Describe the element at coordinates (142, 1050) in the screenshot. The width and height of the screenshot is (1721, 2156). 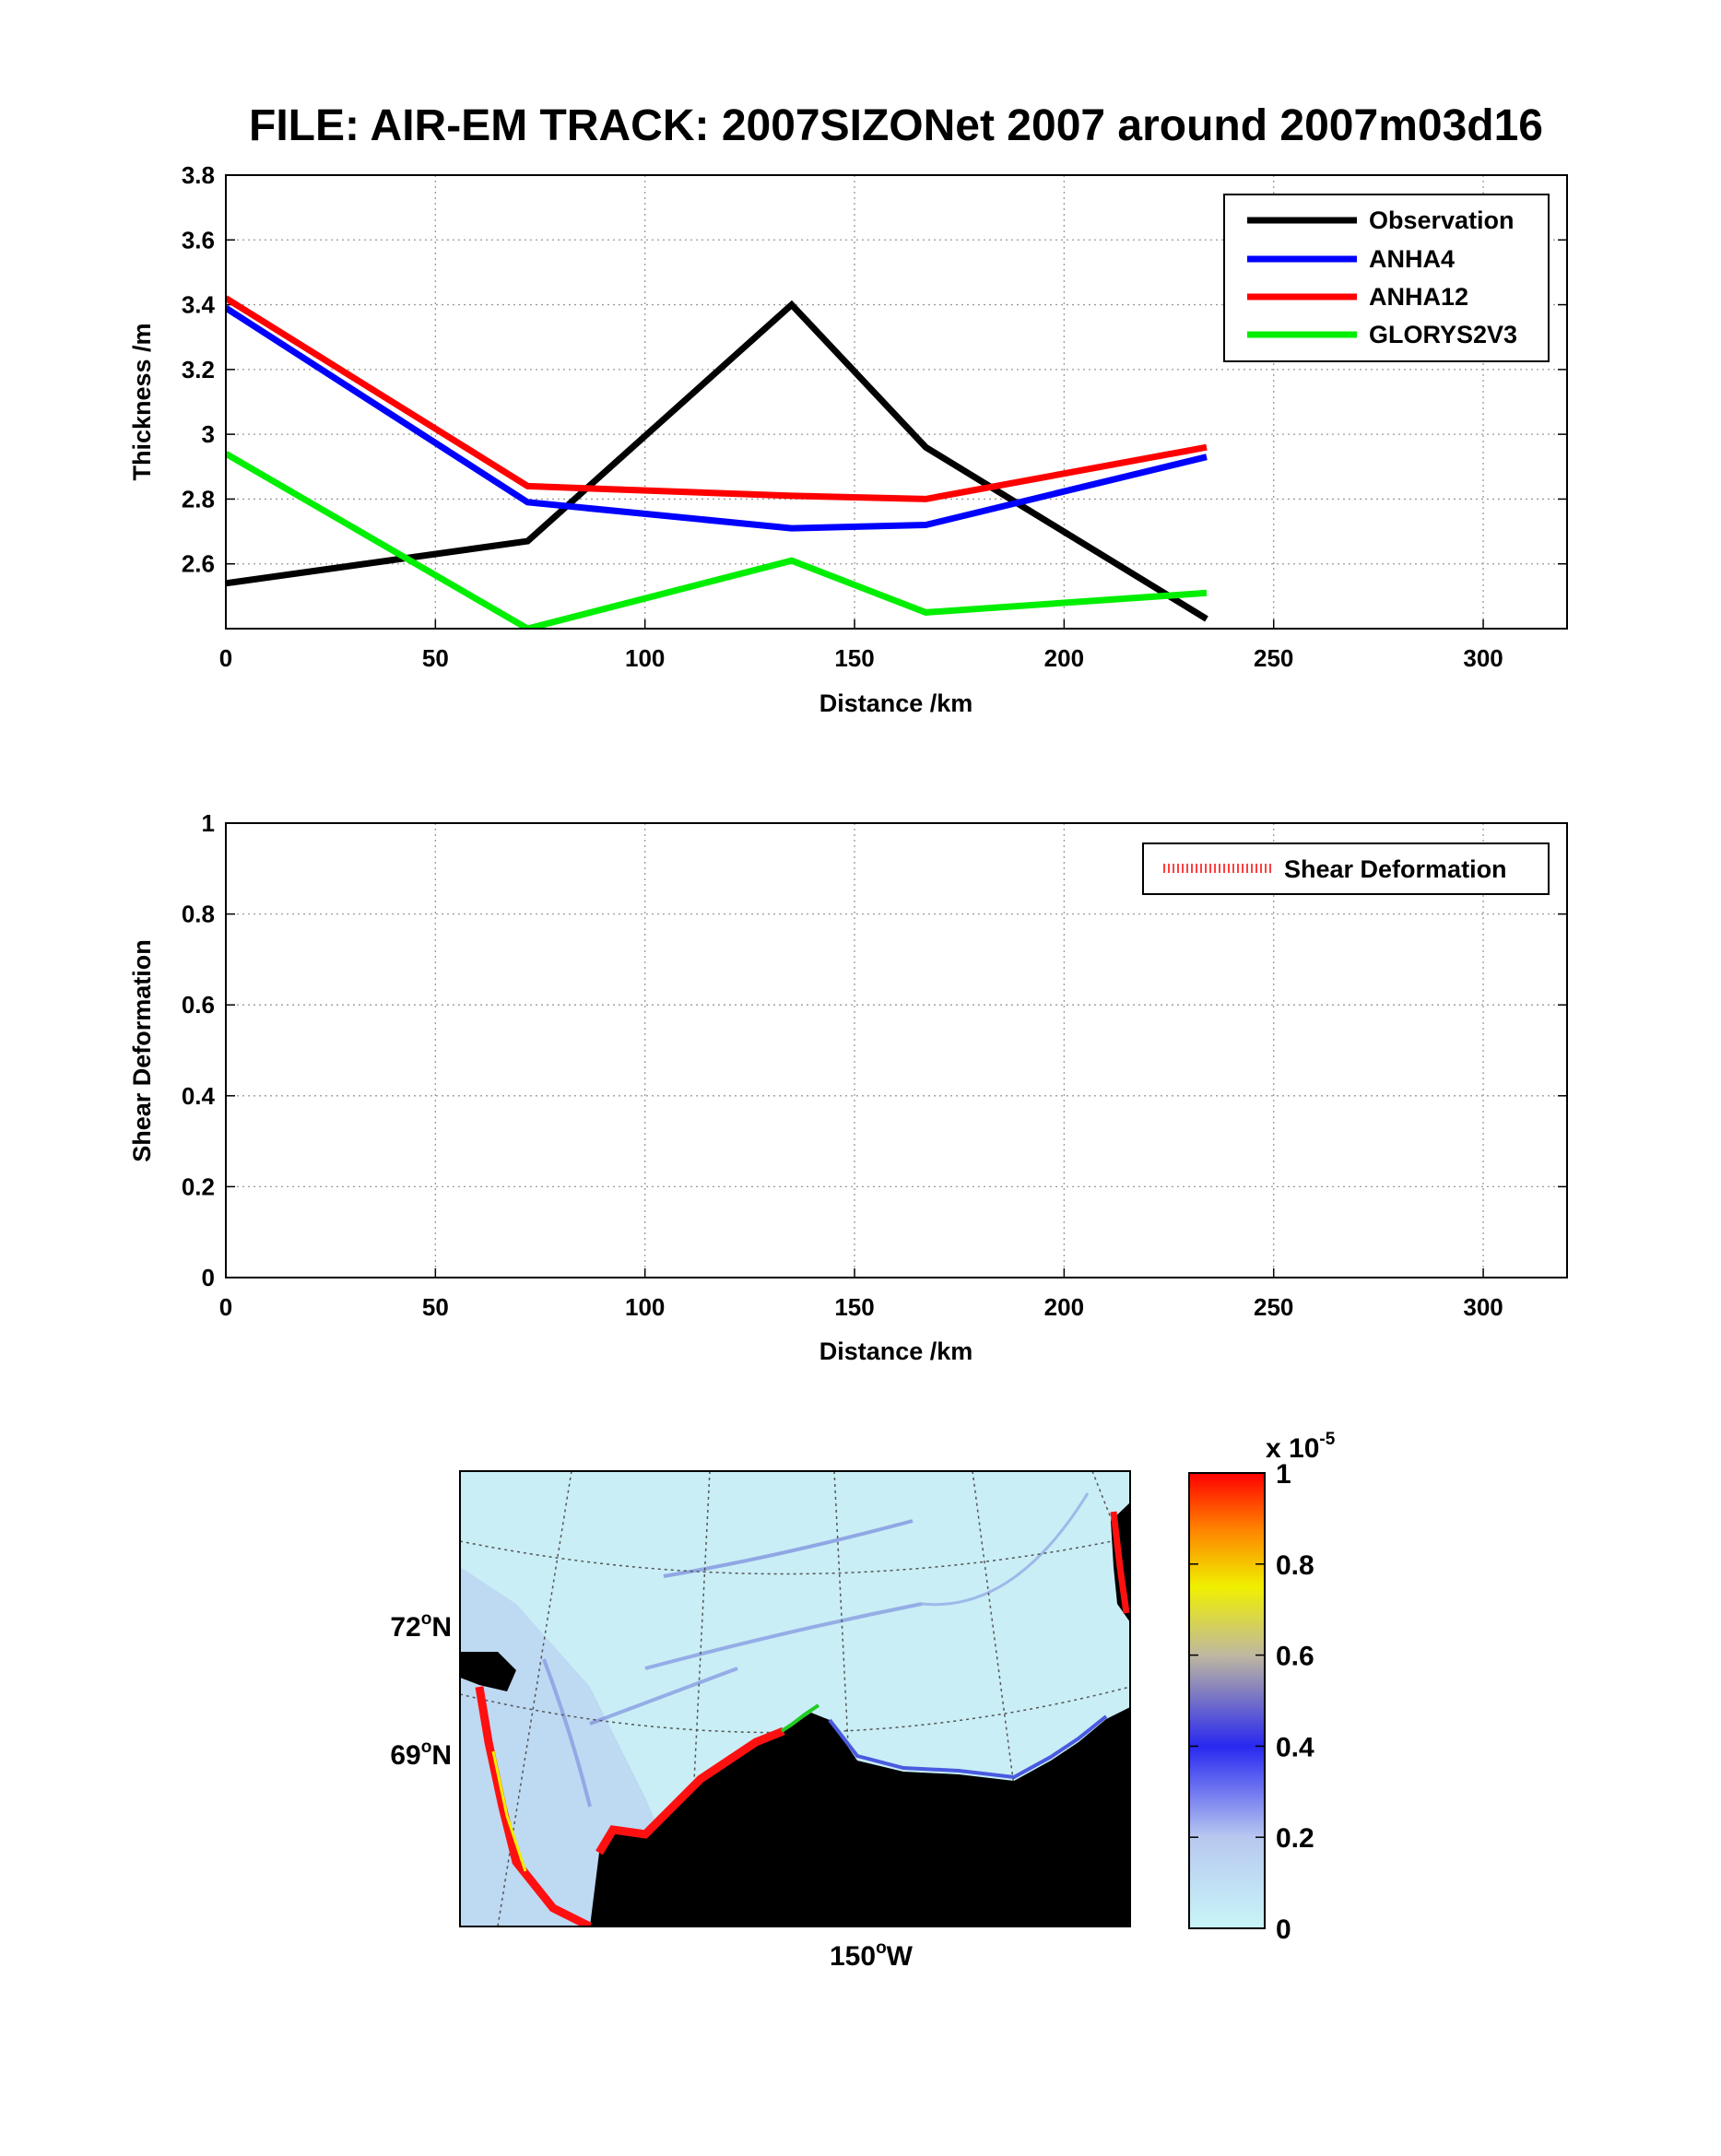
I see `shear-y-axis-label: Shear Deformation` at that location.